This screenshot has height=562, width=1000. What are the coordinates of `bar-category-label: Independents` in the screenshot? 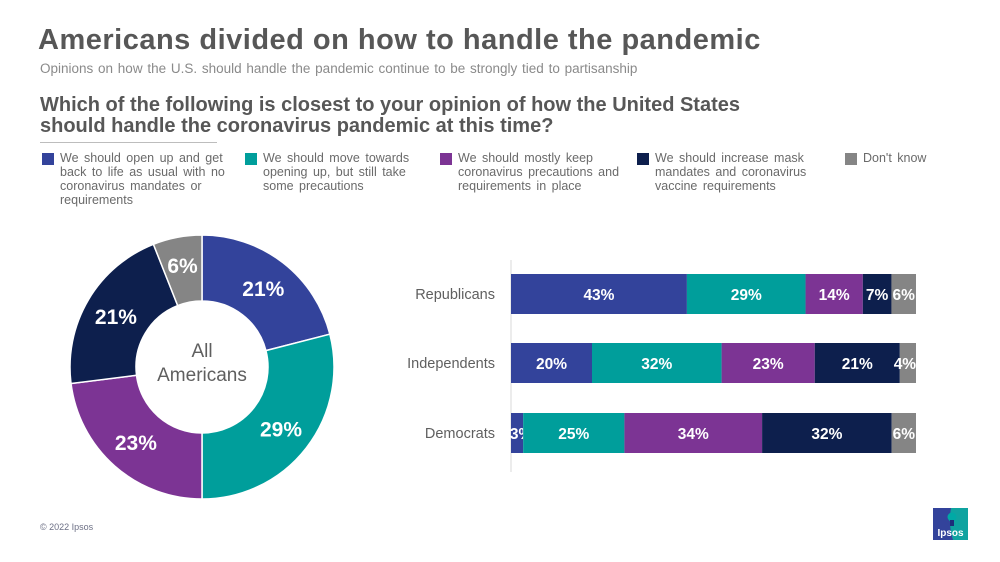 It's located at (451, 364).